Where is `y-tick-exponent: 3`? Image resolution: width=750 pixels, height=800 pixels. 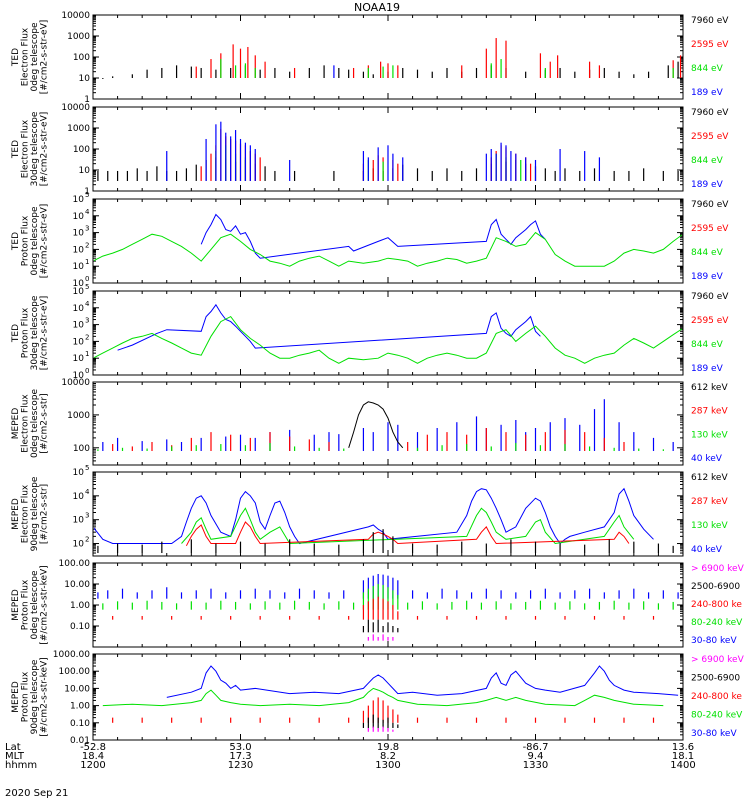 y-tick-exponent: 3 is located at coordinates (87, 321).